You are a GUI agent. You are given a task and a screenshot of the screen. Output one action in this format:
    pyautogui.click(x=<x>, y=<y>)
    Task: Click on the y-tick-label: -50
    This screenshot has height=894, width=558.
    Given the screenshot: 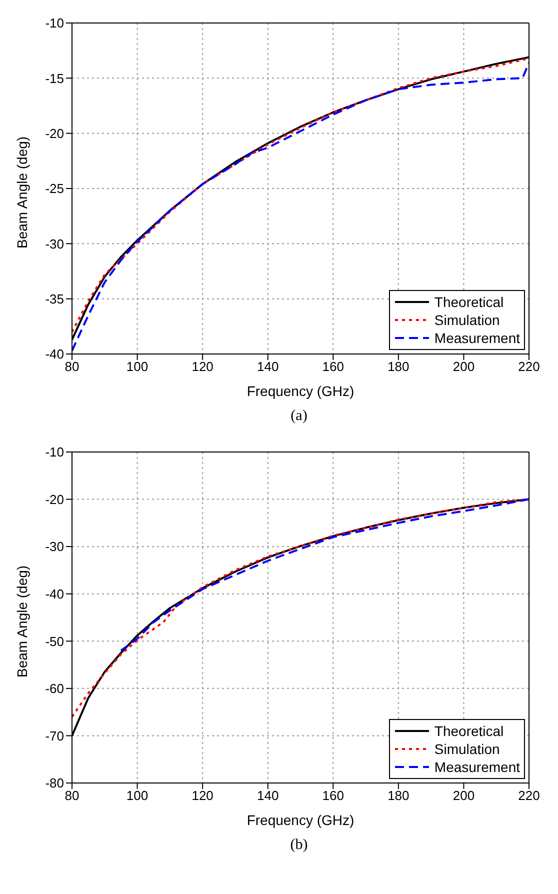 What is the action you would take?
    pyautogui.click(x=54, y=641)
    